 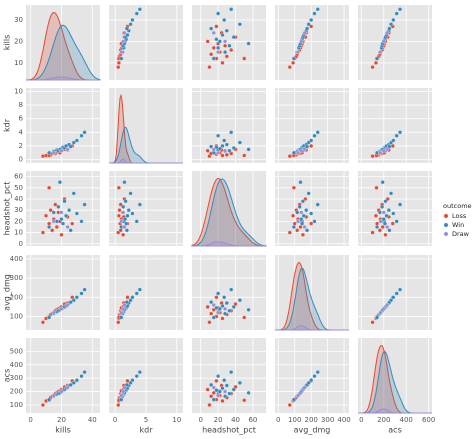 I want to click on y-tick-label: 500, so click(x=16, y=351).